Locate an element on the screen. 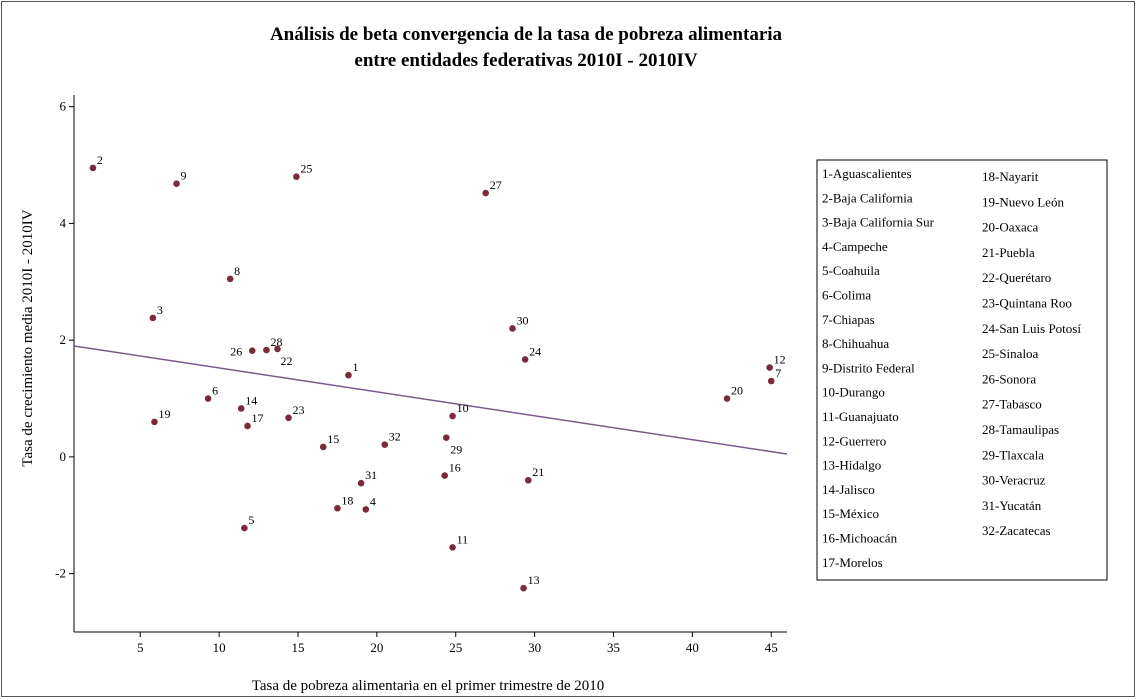  point-label: 5 is located at coordinates (251, 520).